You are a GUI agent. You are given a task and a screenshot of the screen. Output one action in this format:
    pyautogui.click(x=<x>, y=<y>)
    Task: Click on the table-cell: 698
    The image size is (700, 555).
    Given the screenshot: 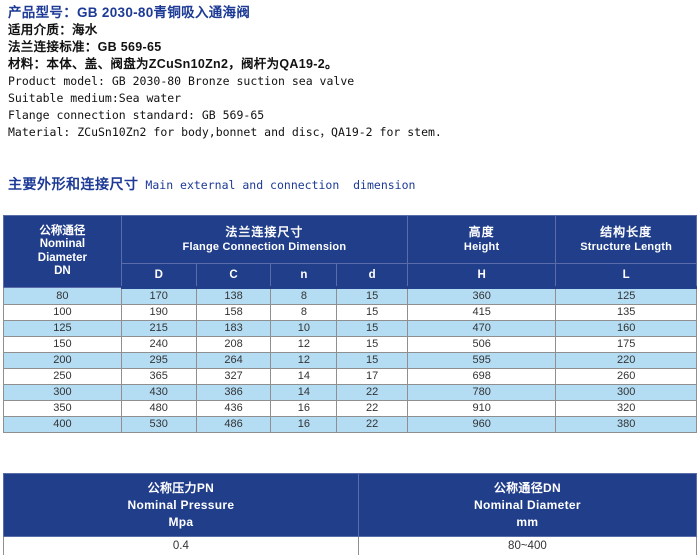 What is the action you would take?
    pyautogui.click(x=481, y=376)
    